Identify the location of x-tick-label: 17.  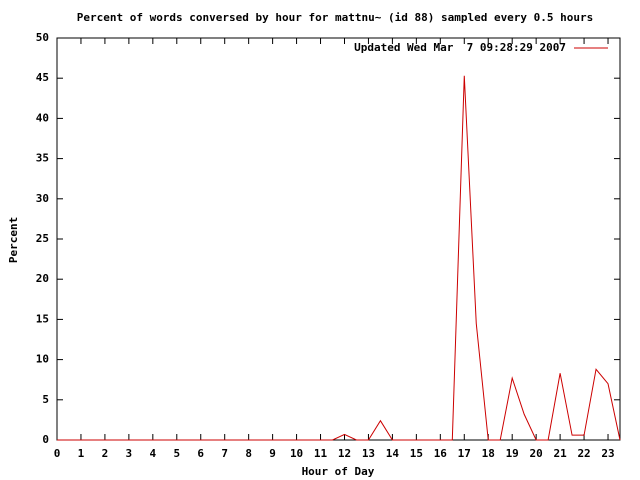
(464, 453).